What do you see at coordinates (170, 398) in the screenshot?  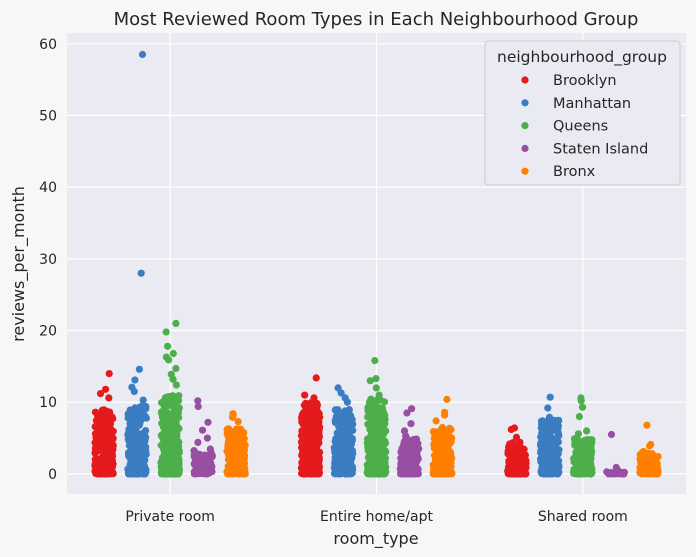 I see `strip-queens` at bounding box center [170, 398].